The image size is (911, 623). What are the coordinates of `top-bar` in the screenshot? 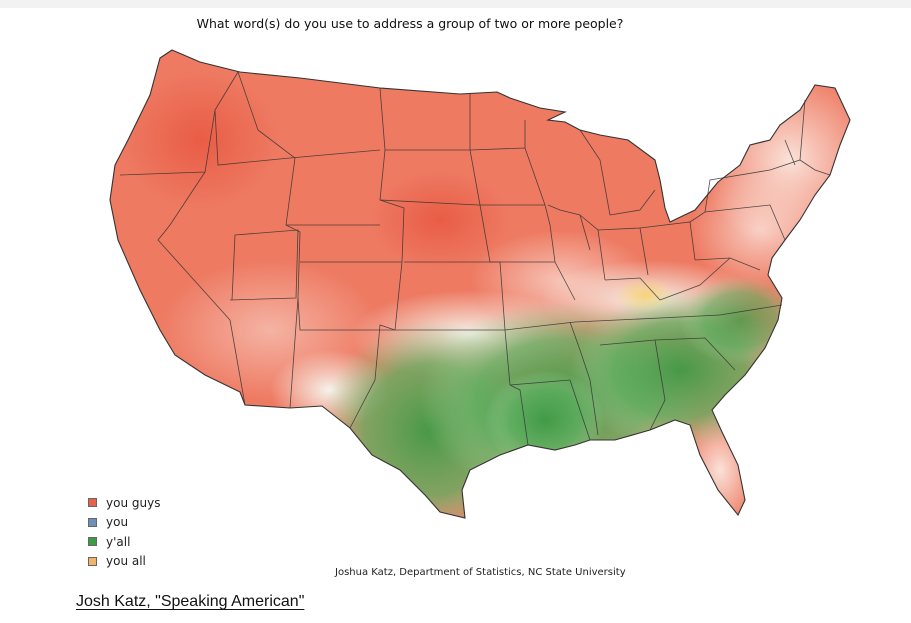 It's located at (455, 4).